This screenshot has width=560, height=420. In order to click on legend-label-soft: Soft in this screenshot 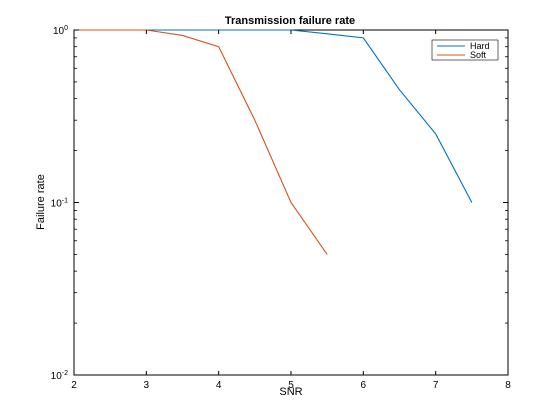, I will do `click(478, 55)`.